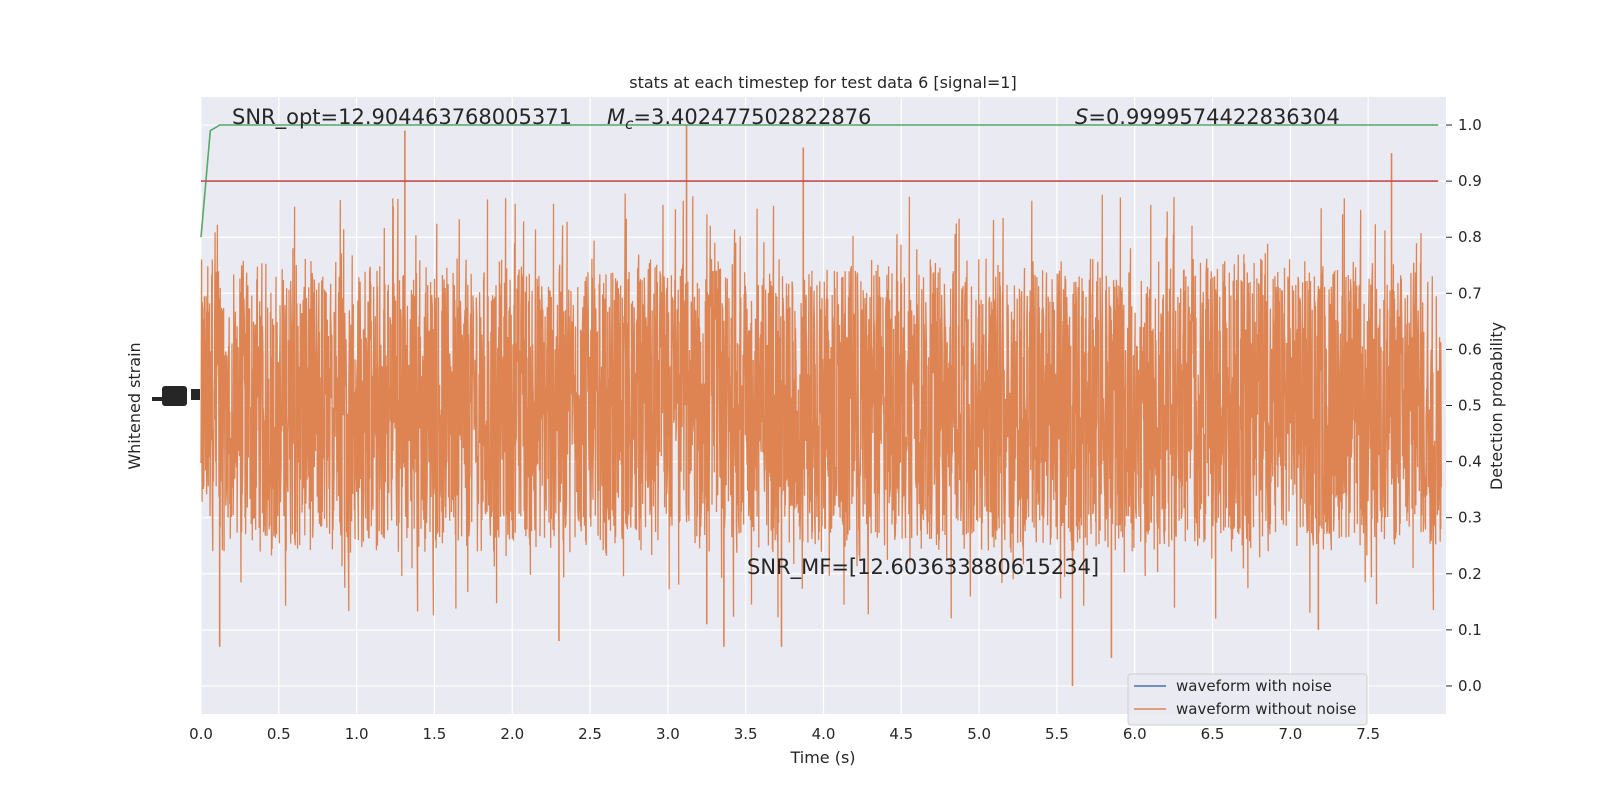 This screenshot has width=1600, height=804. What do you see at coordinates (1470, 237) in the screenshot?
I see `y-tick-label: 0.8` at bounding box center [1470, 237].